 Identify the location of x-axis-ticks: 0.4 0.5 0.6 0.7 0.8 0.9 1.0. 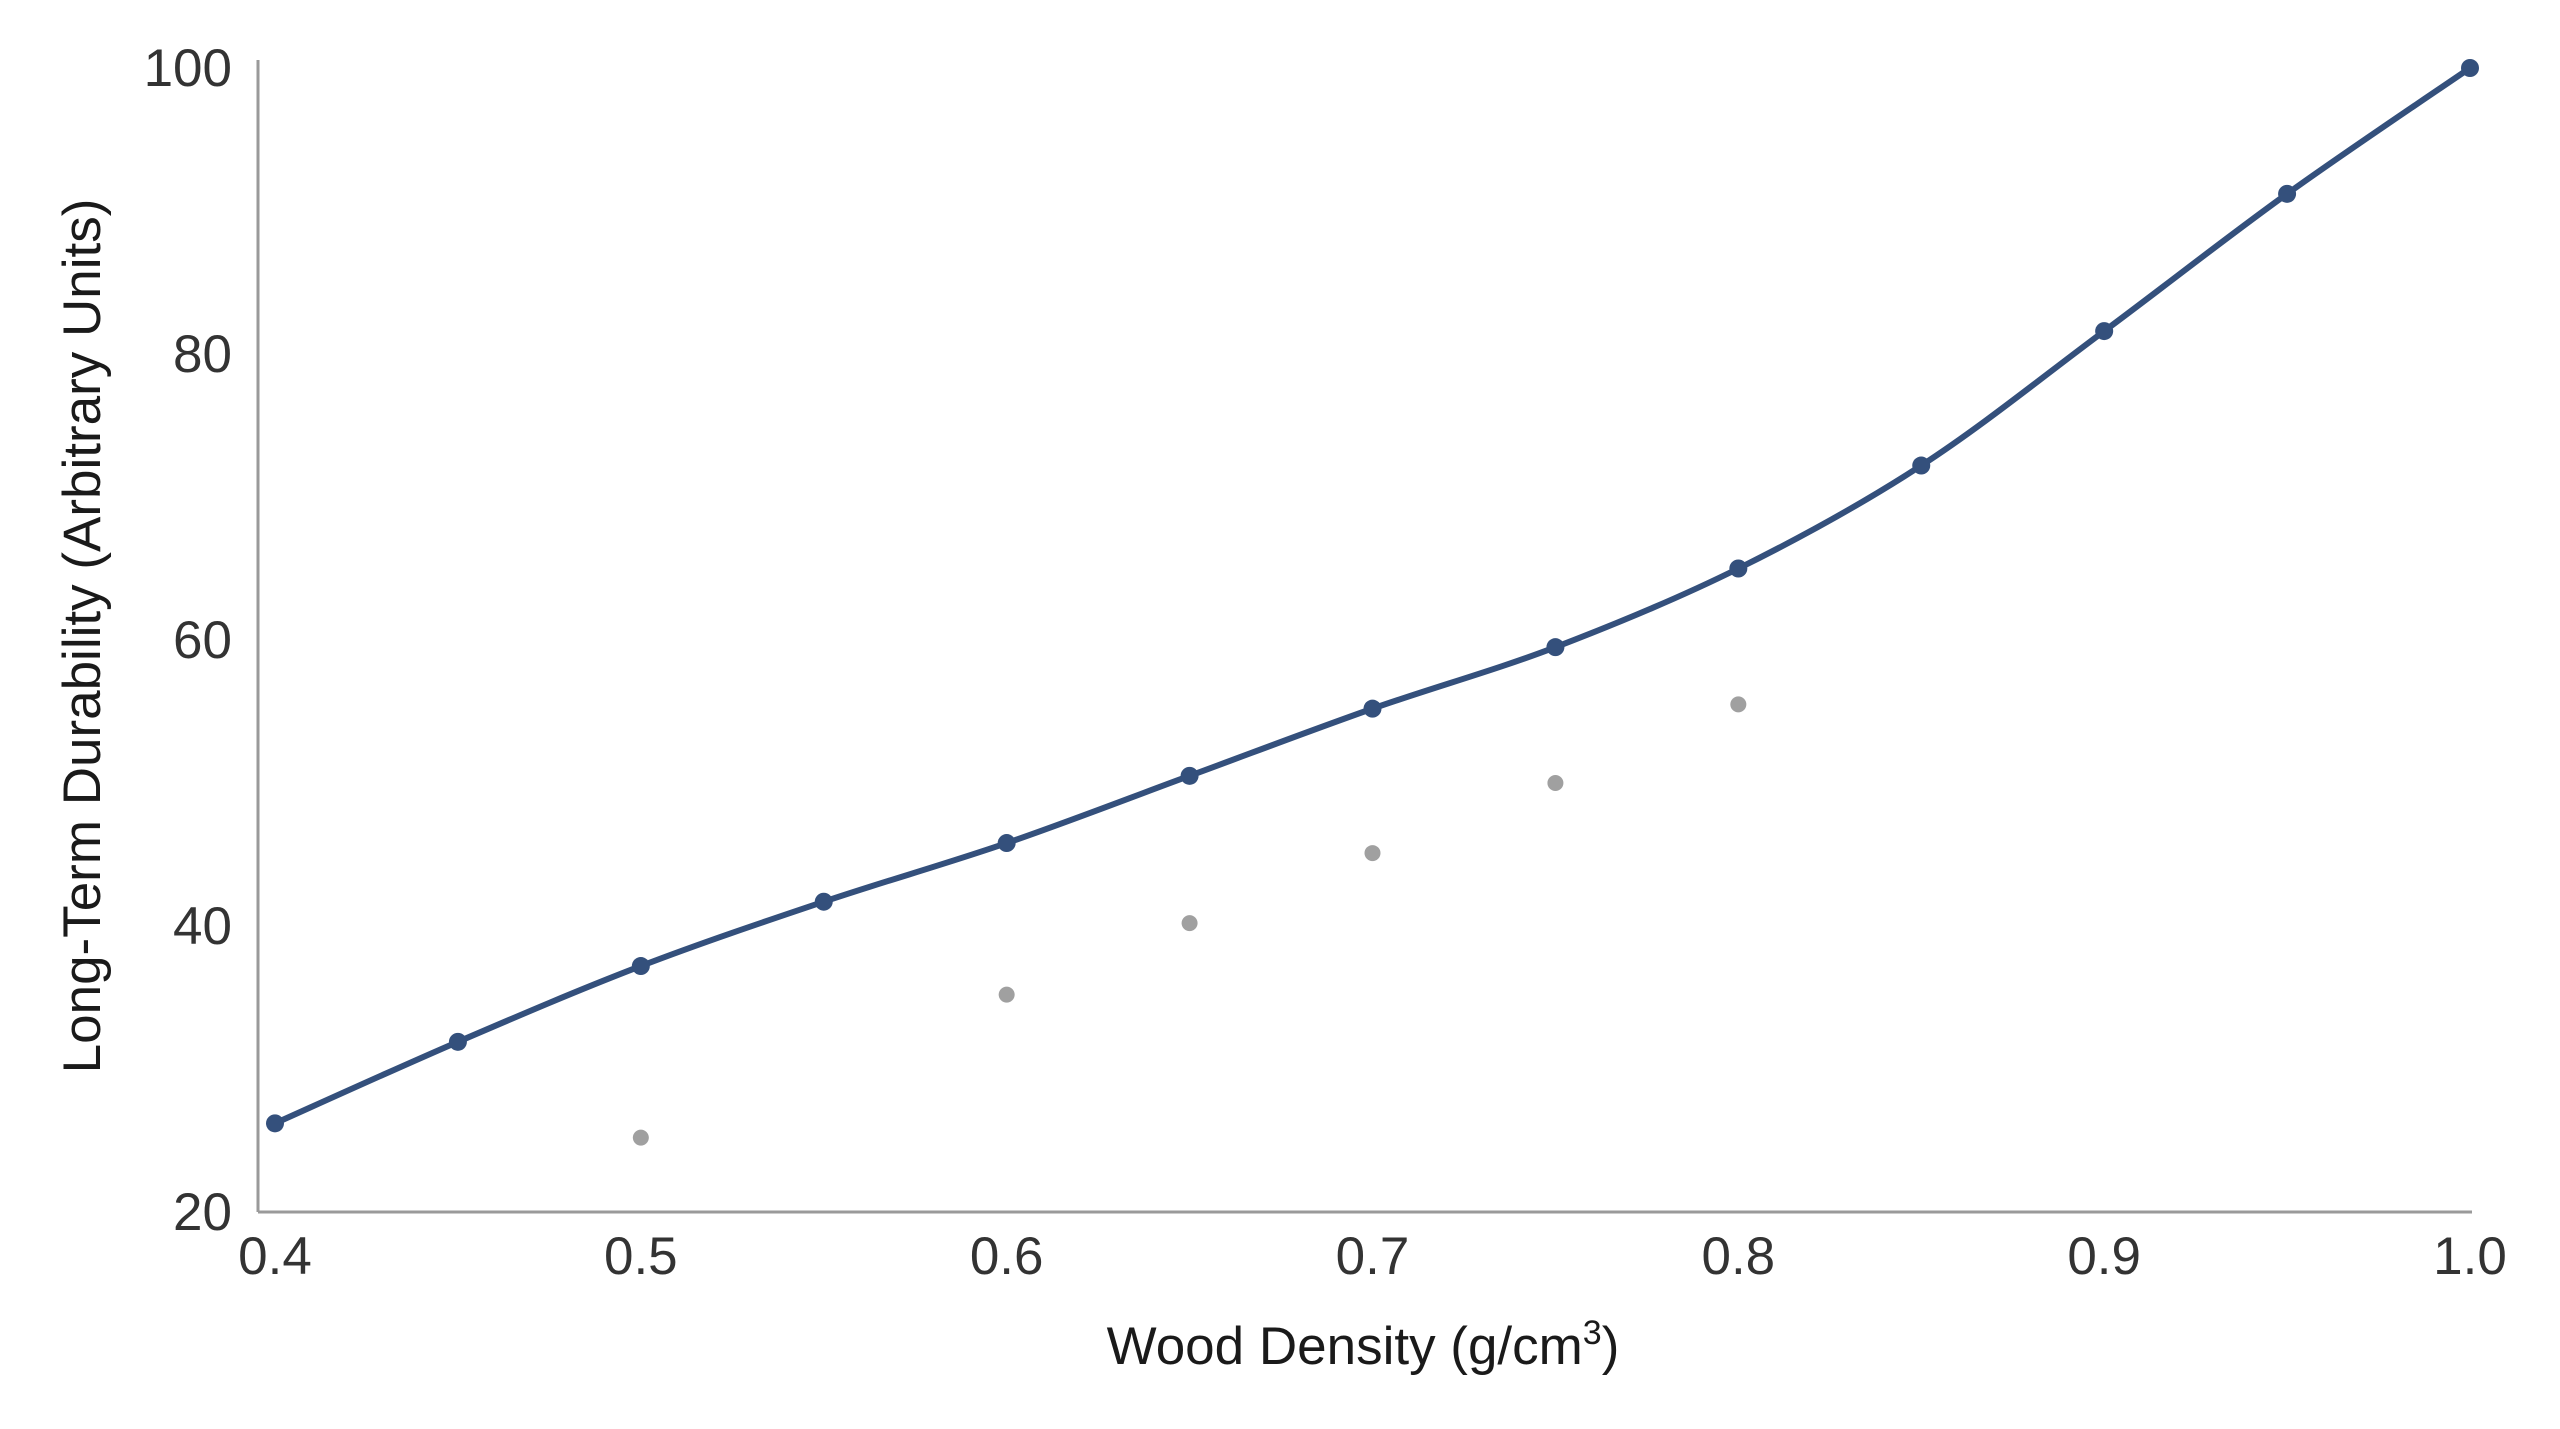
(1372, 1256).